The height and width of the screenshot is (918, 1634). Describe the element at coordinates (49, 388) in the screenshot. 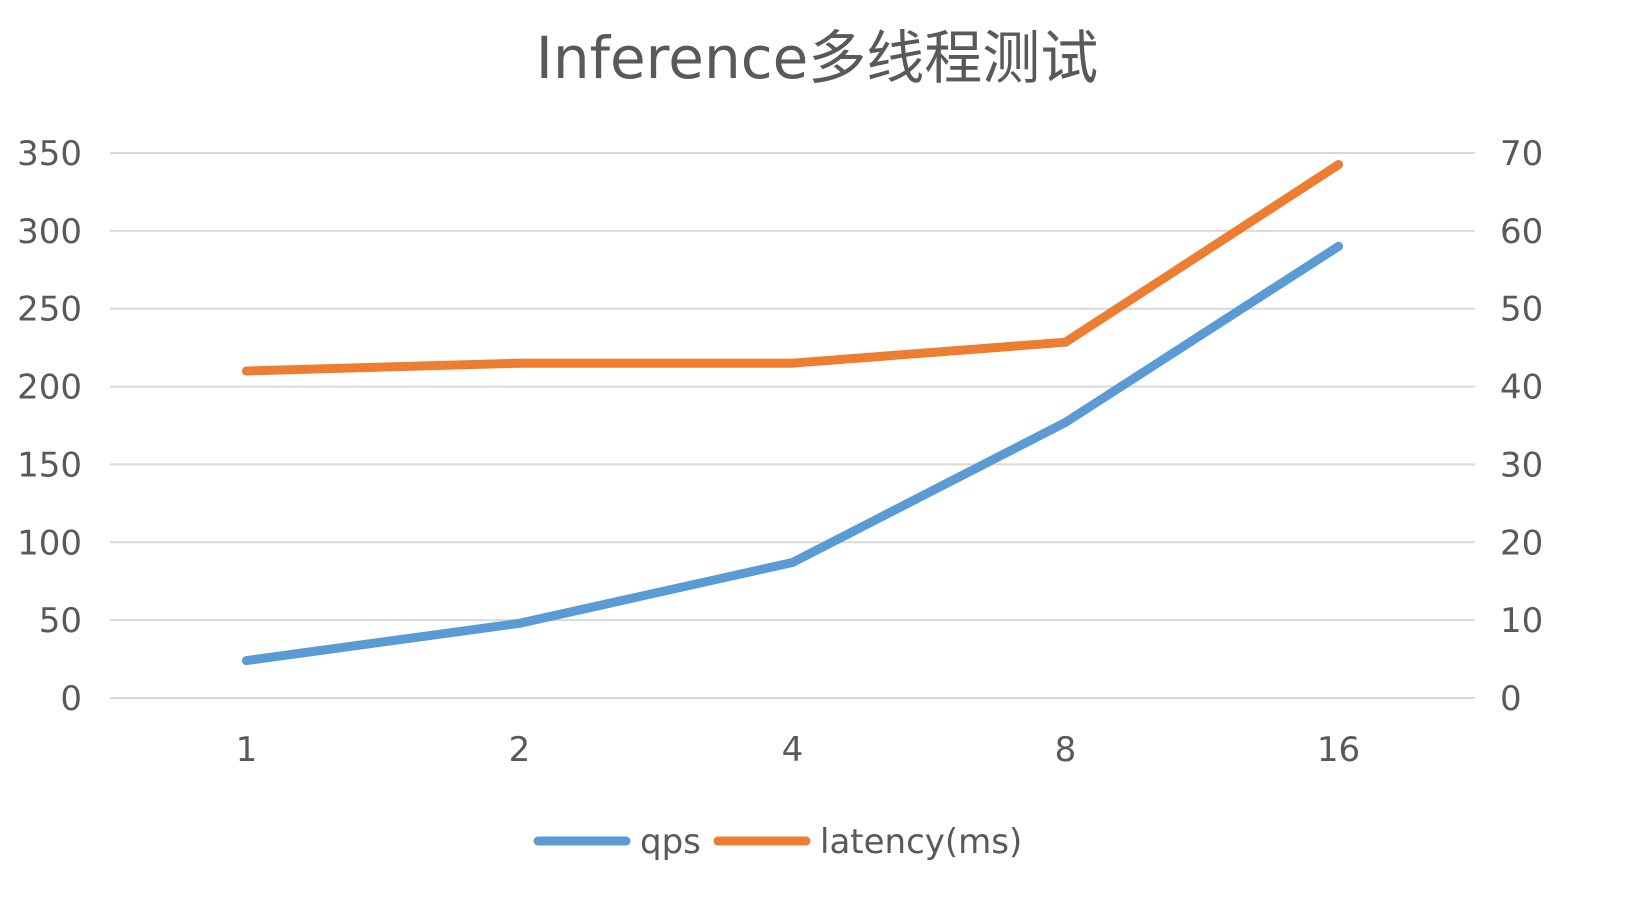

I see `left-y-tick-label: 200` at that location.